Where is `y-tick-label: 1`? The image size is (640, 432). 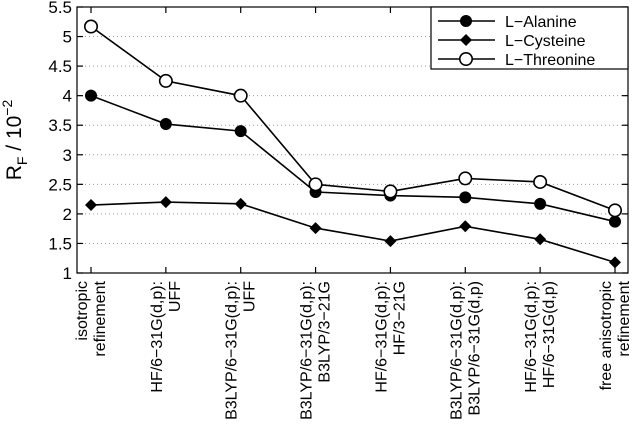 y-tick-label: 1 is located at coordinates (67, 273).